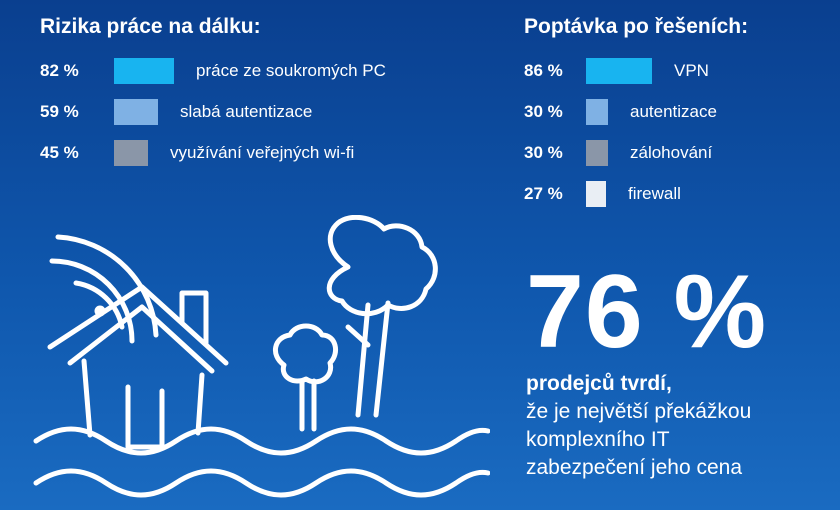 The width and height of the screenshot is (840, 510). Describe the element at coordinates (543, 193) in the screenshot. I see `bar-value-label: 27 %` at that location.